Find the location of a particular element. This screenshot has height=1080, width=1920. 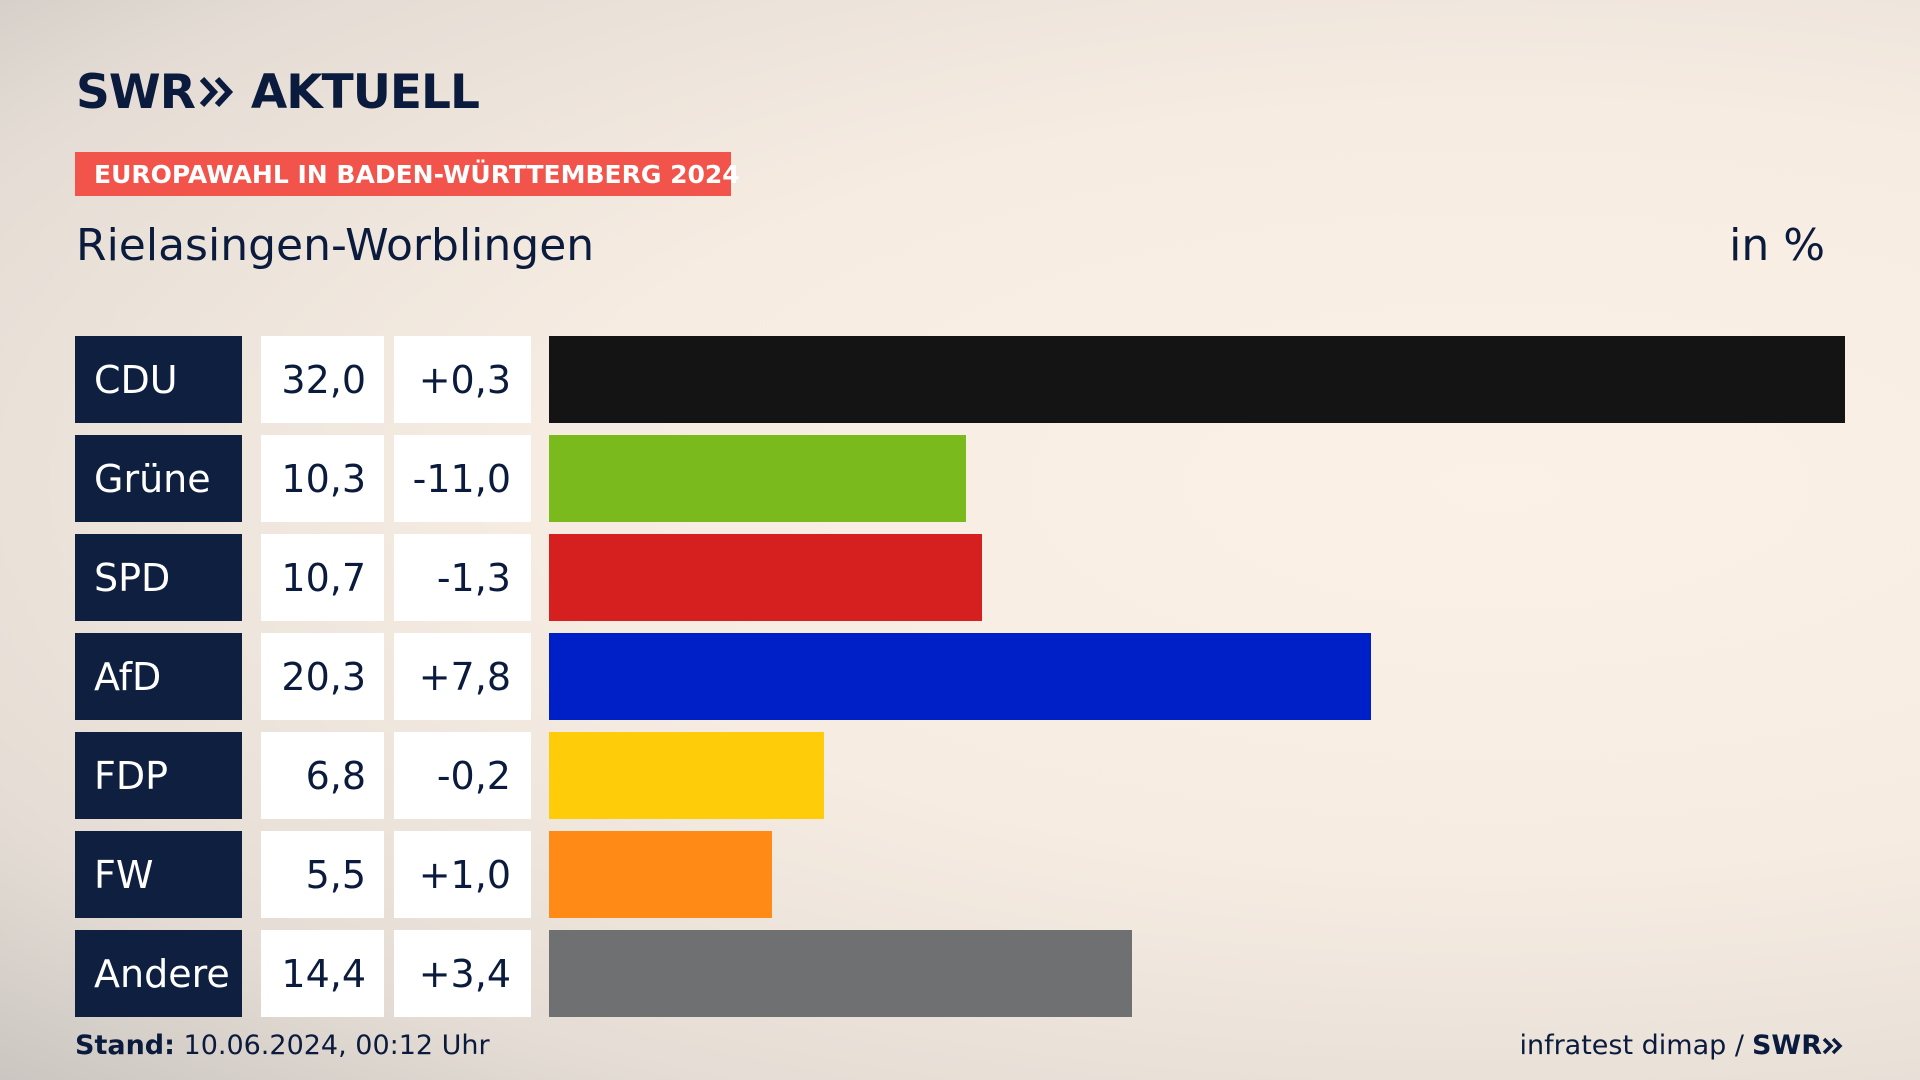

value-label: 5,5 is located at coordinates (322, 874).